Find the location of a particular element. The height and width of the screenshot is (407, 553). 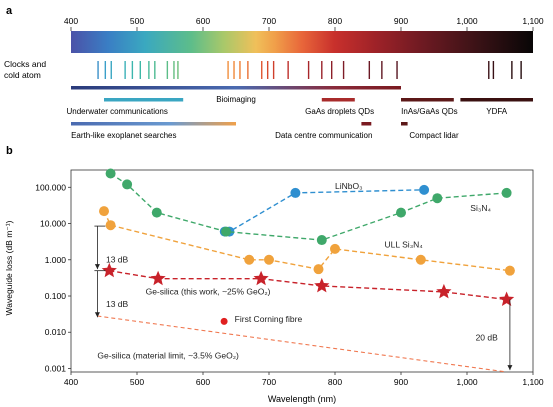

series-si3n4 is located at coordinates (308, 207).